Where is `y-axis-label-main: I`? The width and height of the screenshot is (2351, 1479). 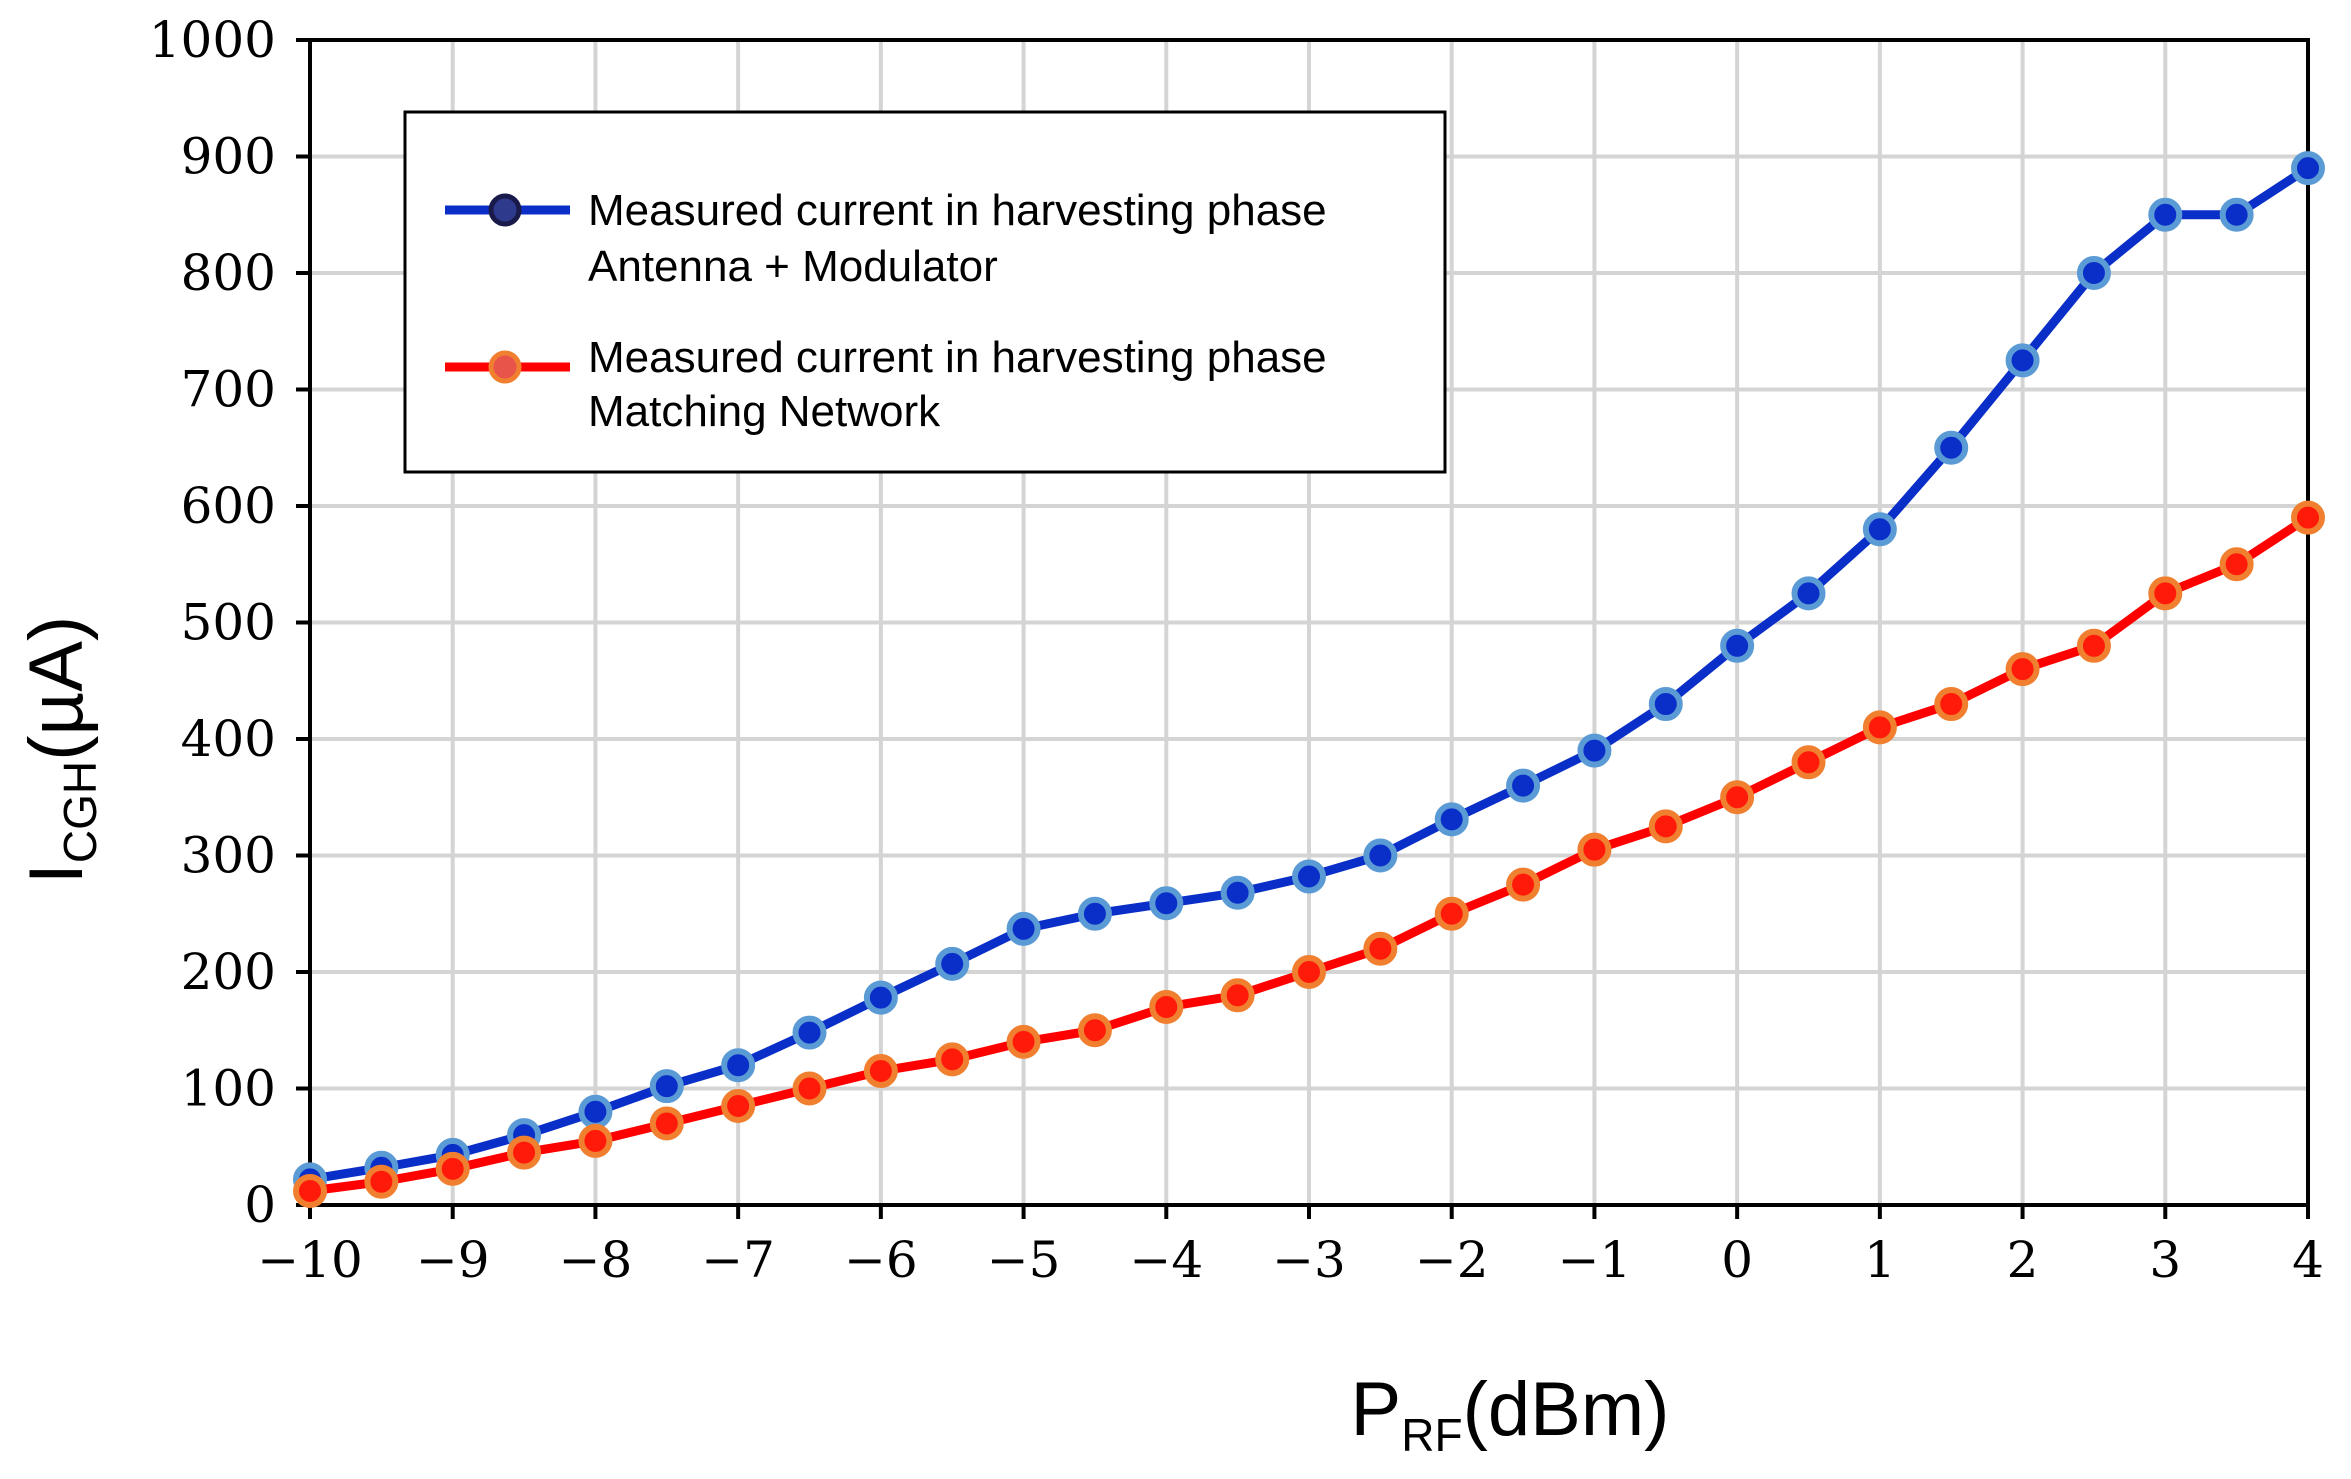
y-axis-label-main: I is located at coordinates (56, 873).